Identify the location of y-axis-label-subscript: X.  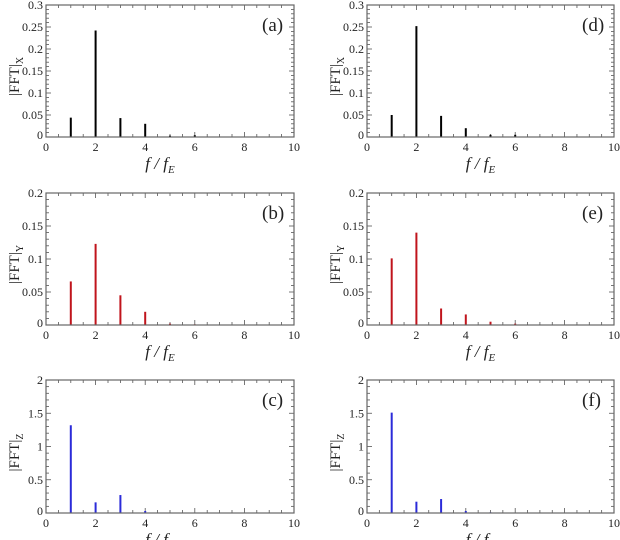
(20, 60).